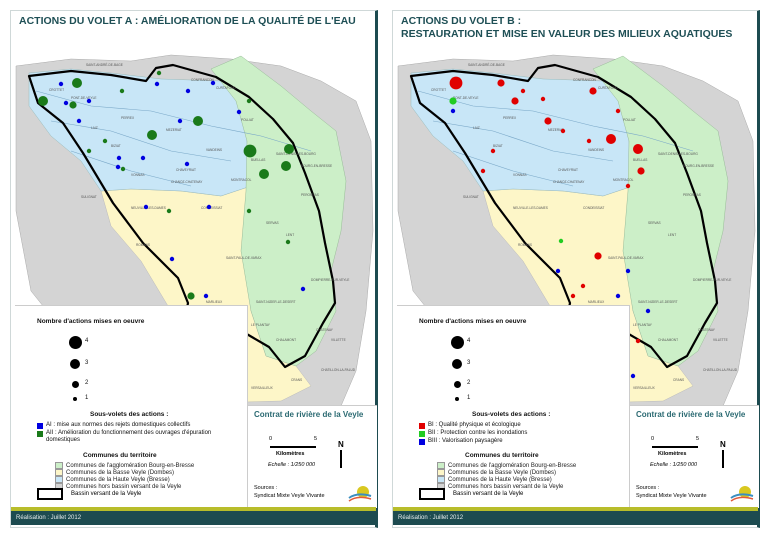 This screenshot has width=768, height=538. Describe the element at coordinates (310, 195) in the screenshot. I see `town-label: PERONNAS` at that location.